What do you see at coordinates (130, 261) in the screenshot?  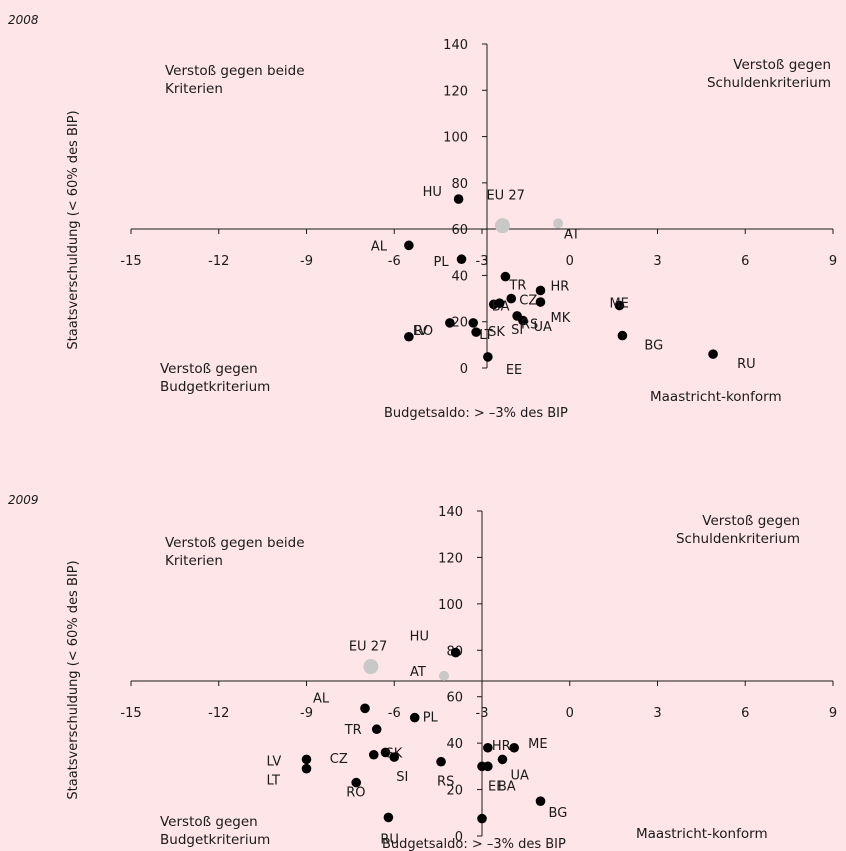 I see `x-tick-label: -15` at bounding box center [130, 261].